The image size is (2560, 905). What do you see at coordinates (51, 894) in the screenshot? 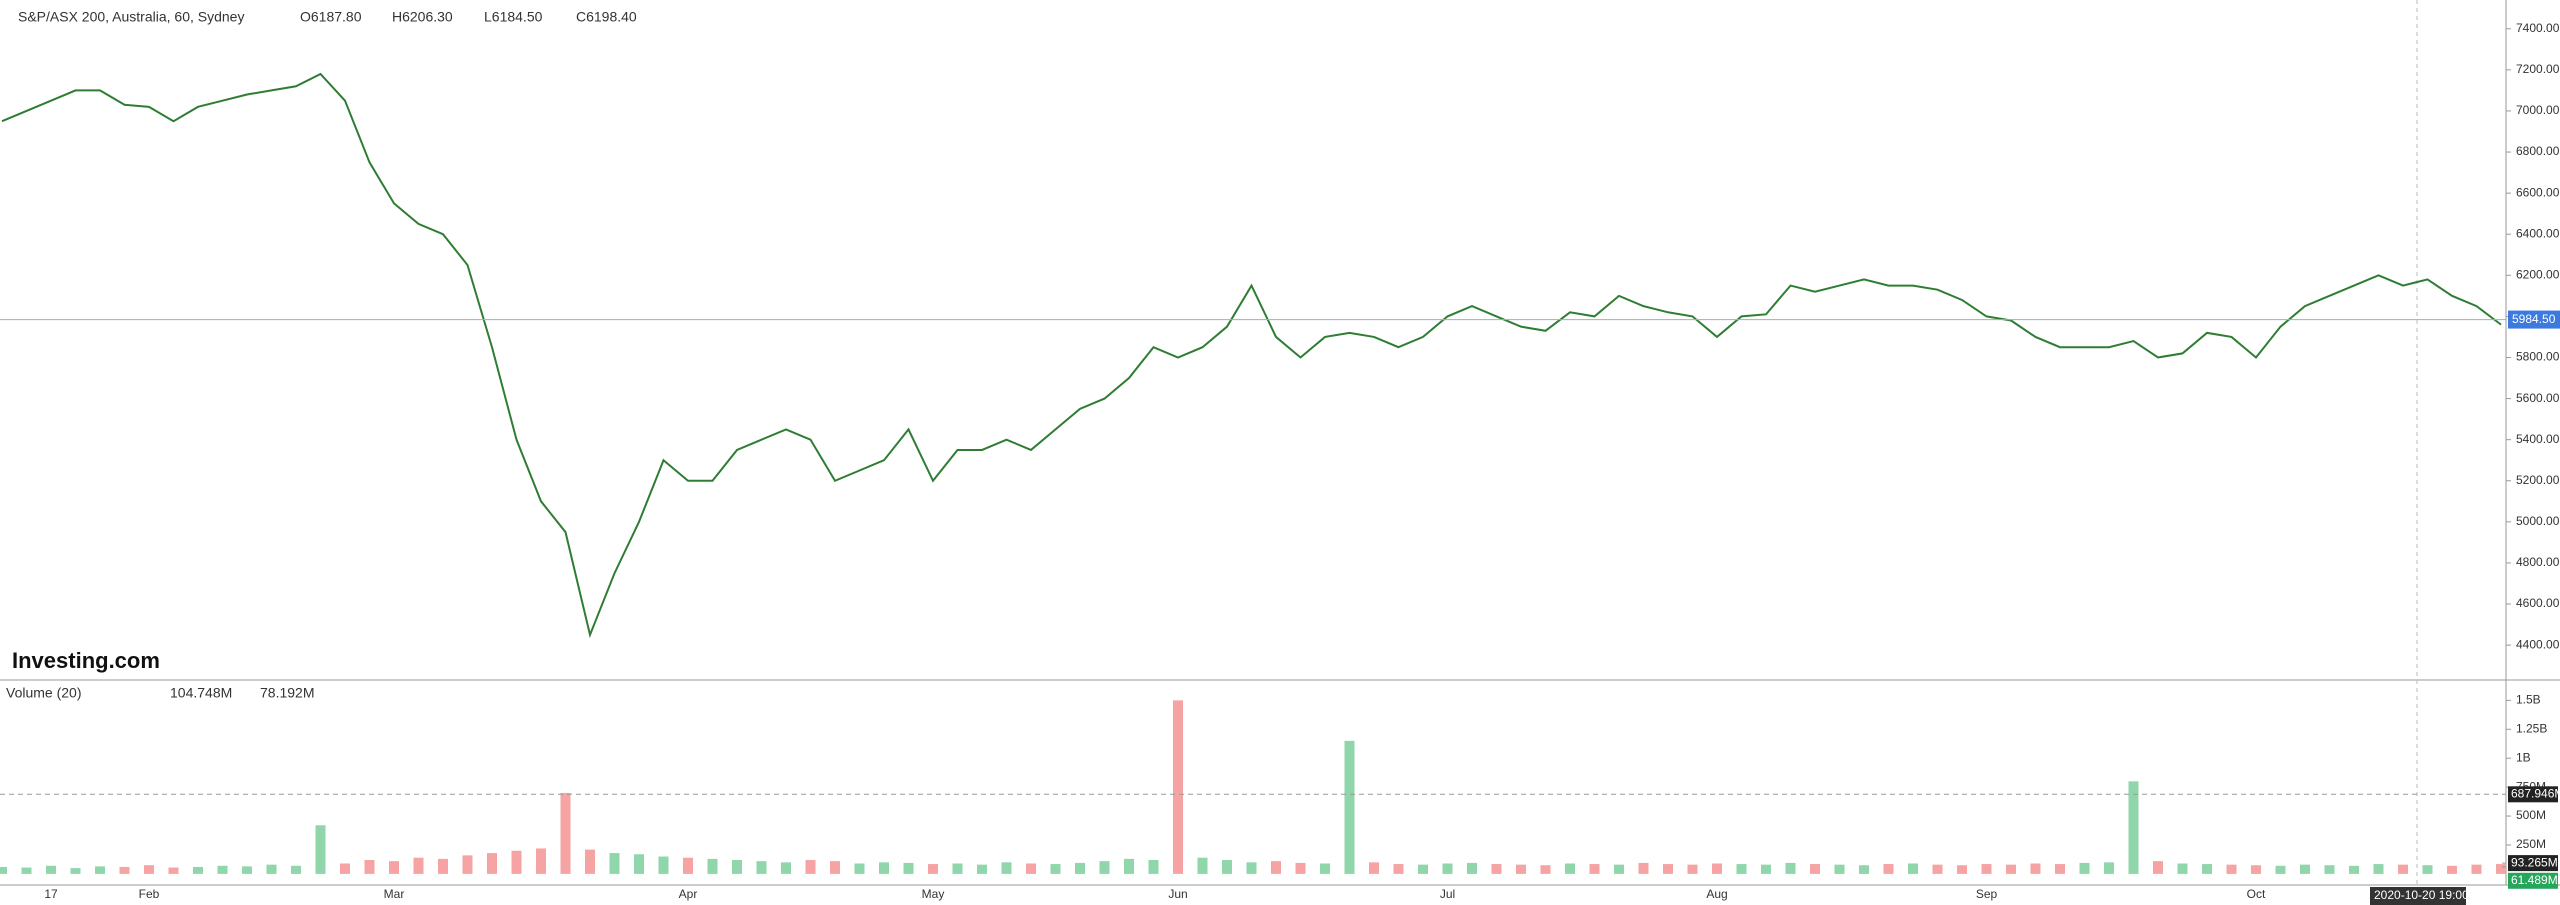
I see `x-tick-label: 17` at bounding box center [51, 894].